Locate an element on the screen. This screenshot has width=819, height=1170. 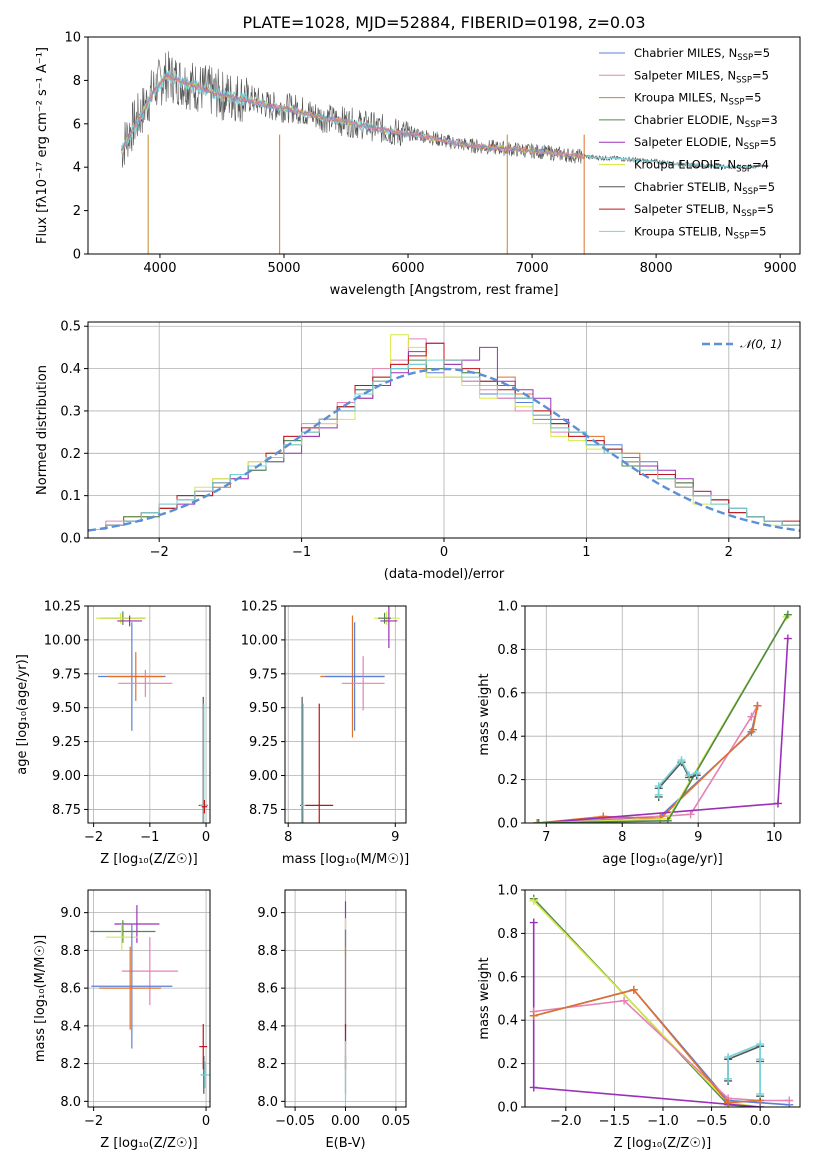
y-tick-label: 10 is located at coordinates (72, 38).